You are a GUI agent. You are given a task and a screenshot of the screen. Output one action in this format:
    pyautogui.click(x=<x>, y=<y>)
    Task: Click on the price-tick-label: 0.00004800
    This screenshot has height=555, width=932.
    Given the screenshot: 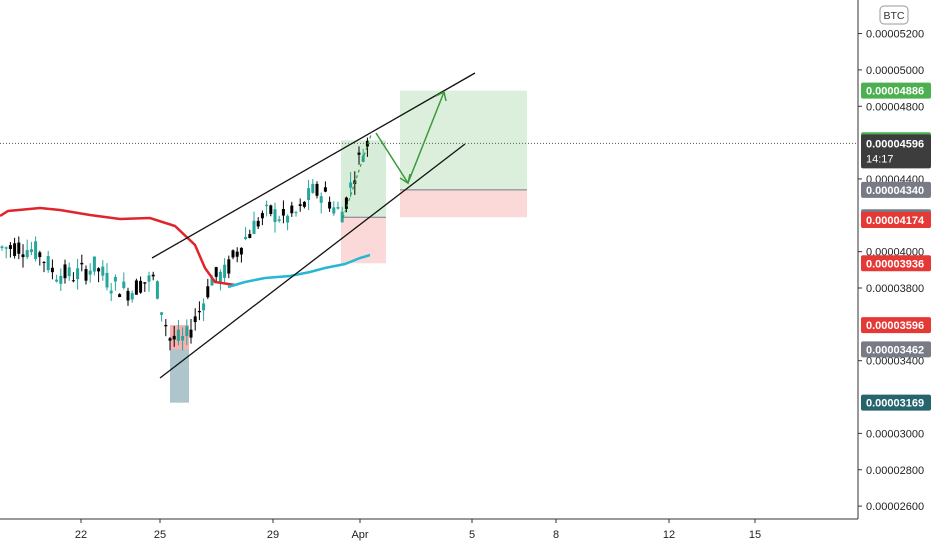 What is the action you would take?
    pyautogui.click(x=895, y=107)
    